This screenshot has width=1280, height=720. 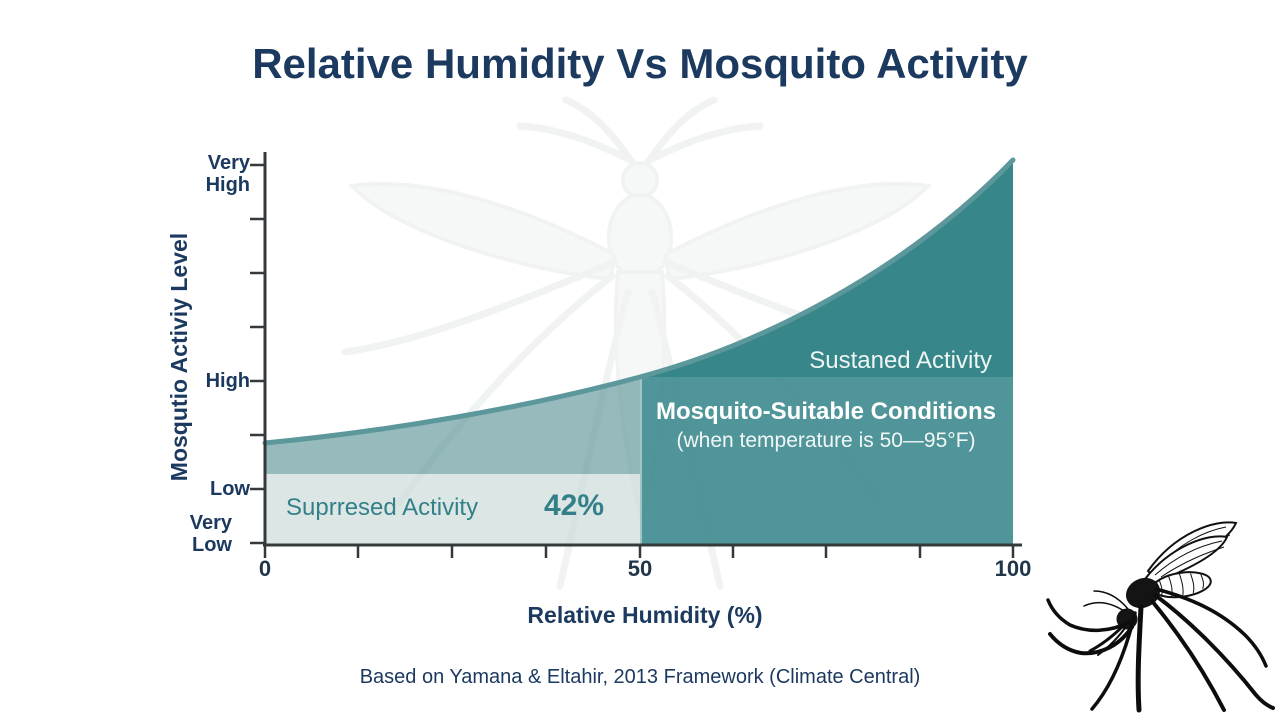 I want to click on mosquito-illustration-icon, so click(x=1160, y=617).